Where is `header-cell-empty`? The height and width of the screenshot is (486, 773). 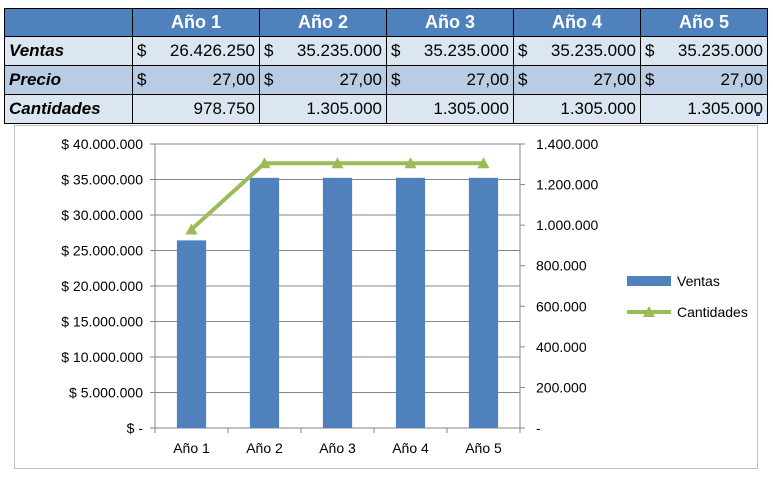 header-cell-empty is located at coordinates (68, 22).